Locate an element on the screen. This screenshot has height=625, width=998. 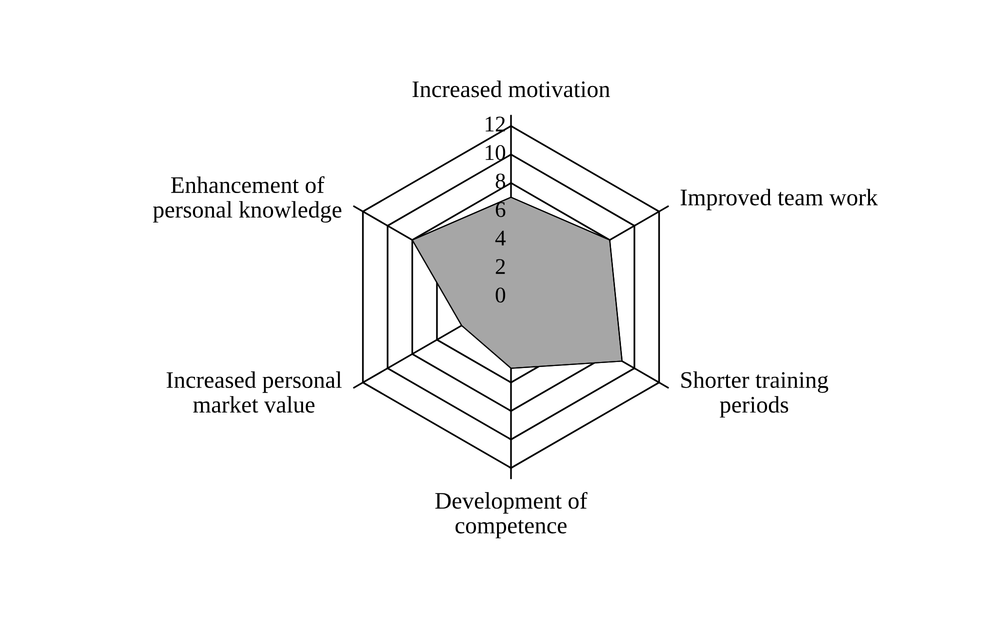
y-tick-label: 0 is located at coordinates (501, 295).